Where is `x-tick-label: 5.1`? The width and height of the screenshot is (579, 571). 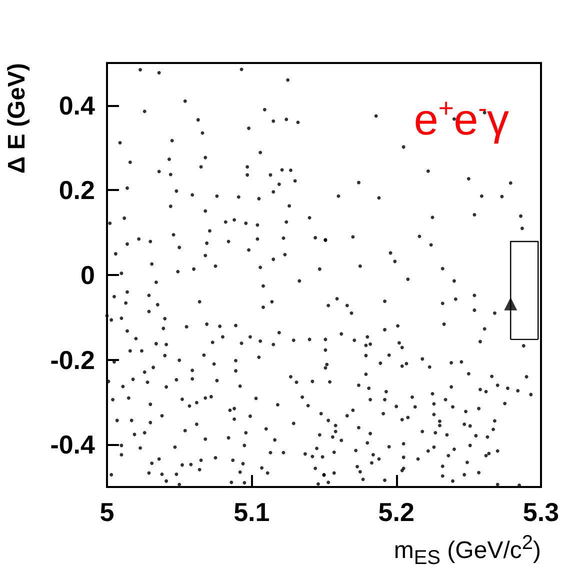 x-tick-label: 5.1 is located at coordinates (252, 512).